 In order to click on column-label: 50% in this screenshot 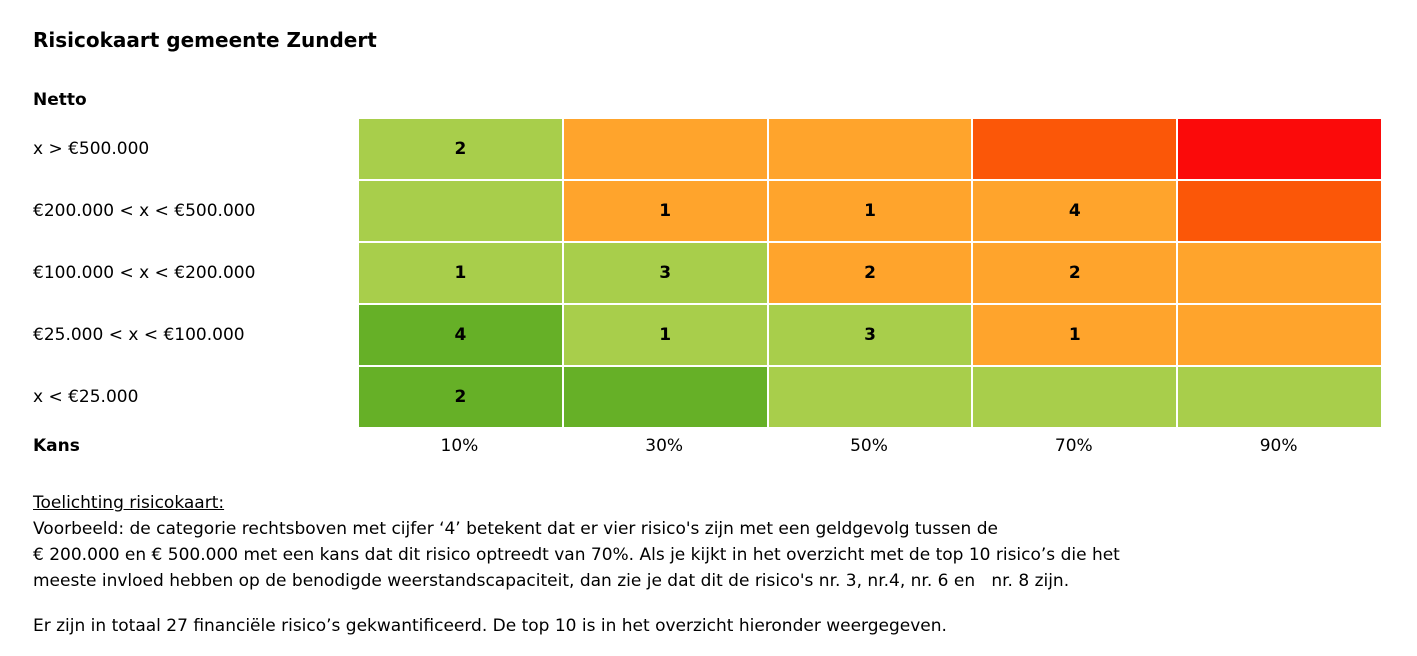, I will do `click(869, 446)`.